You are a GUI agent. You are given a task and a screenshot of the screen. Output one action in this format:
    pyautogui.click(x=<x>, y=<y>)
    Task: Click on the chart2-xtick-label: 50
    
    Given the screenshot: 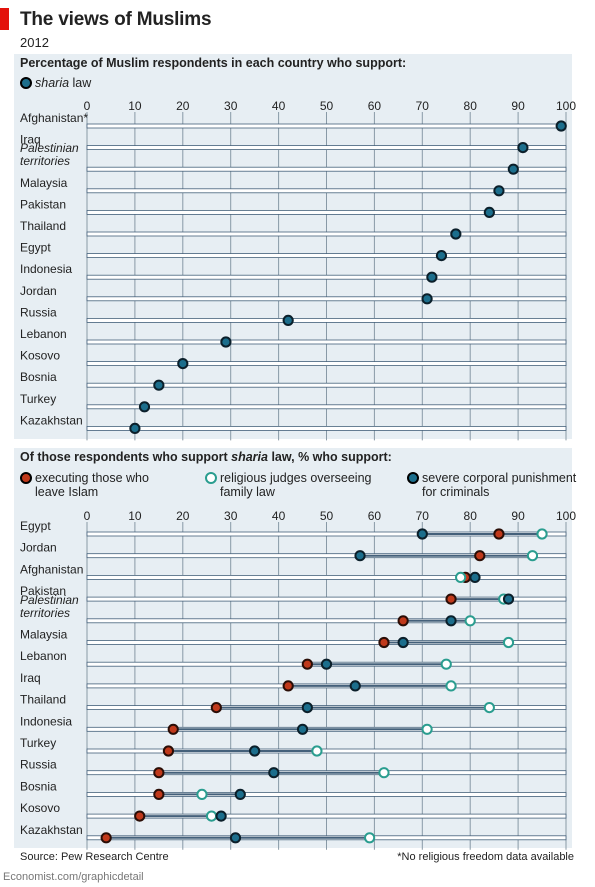 What is the action you would take?
    pyautogui.click(x=327, y=516)
    